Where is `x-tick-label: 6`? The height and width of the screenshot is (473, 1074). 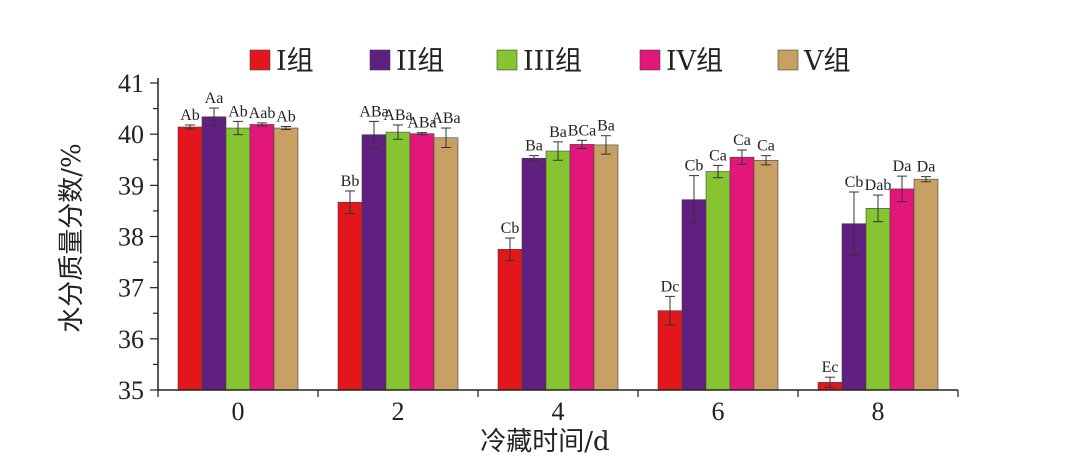 x-tick-label: 6 is located at coordinates (718, 411).